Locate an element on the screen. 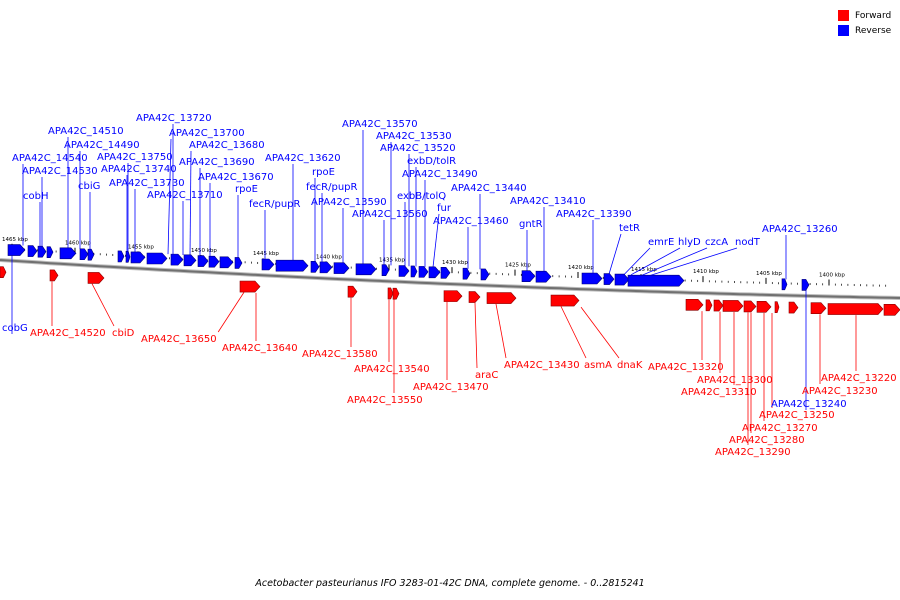 The image size is (900, 600). reverse-gene-label: APA42C_13750 is located at coordinates (135, 157).